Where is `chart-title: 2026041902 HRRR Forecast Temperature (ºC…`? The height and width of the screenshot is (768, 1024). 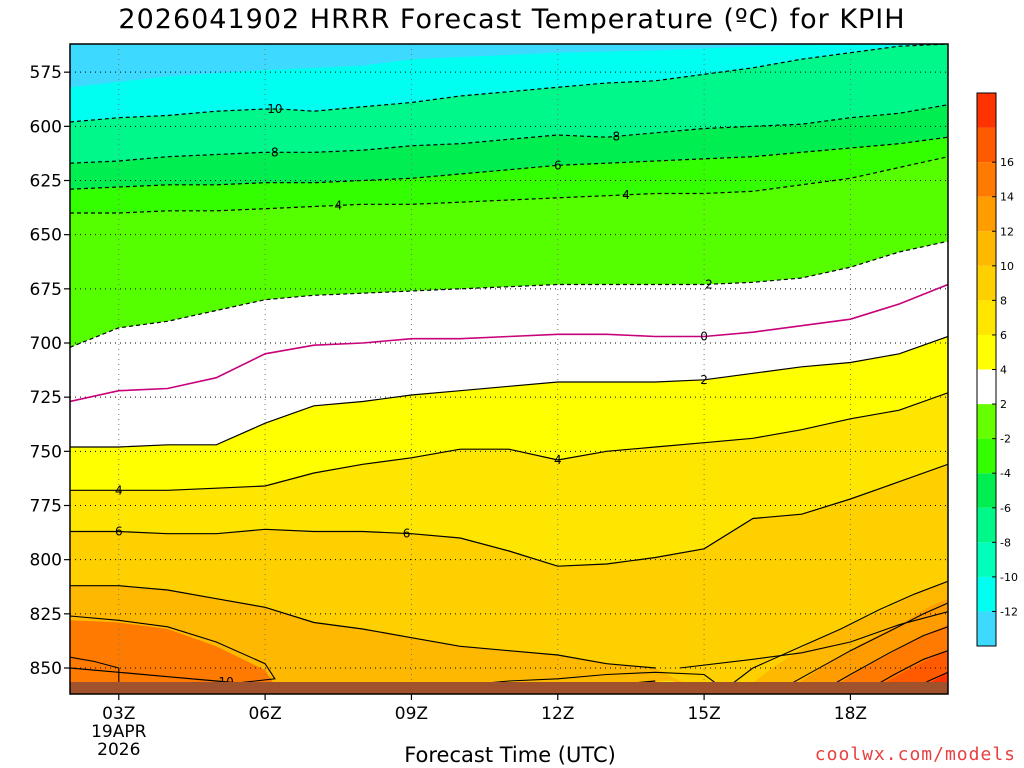 chart-title: 2026041902 HRRR Forecast Temperature (ºC… is located at coordinates (512, 19).